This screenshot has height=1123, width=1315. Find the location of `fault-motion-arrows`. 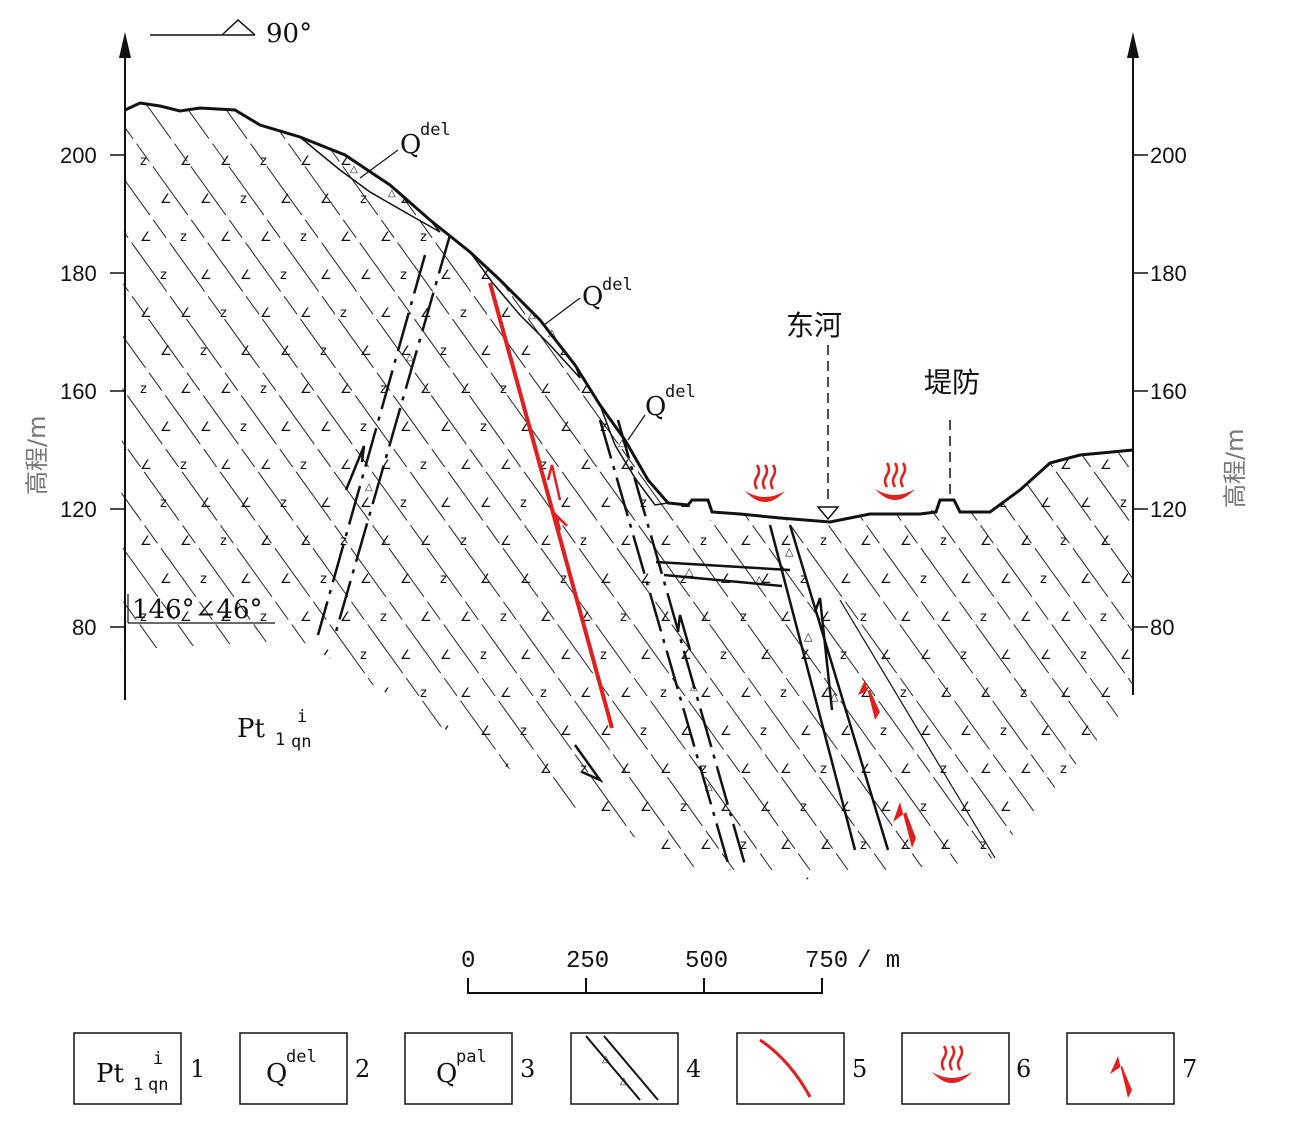

fault-motion-arrows is located at coordinates (557, 497).